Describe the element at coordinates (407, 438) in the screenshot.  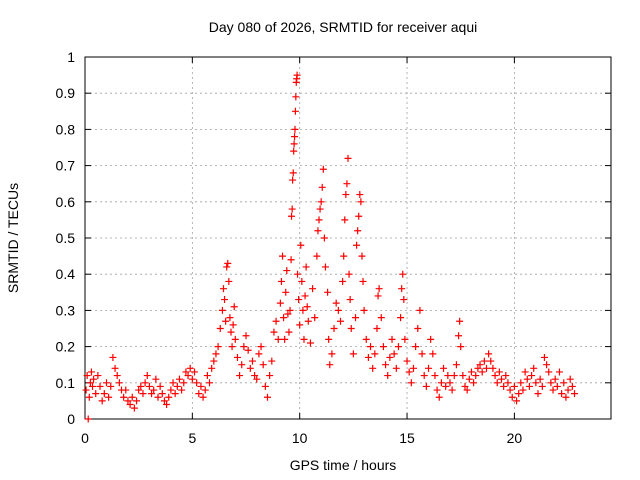
I see `x-tick-label: 15` at that location.